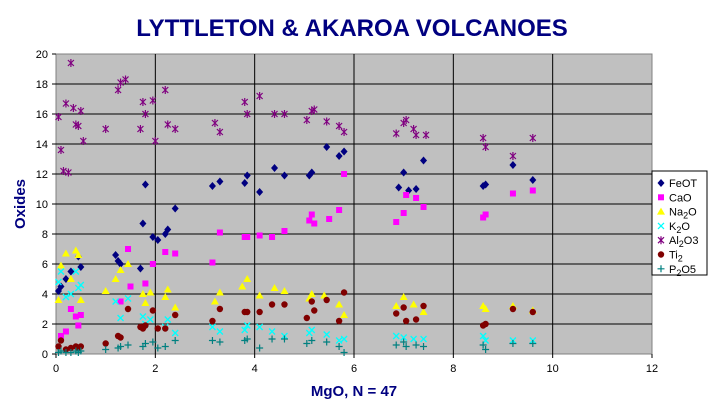  I want to click on y-tick-label: 12, so click(42, 175).